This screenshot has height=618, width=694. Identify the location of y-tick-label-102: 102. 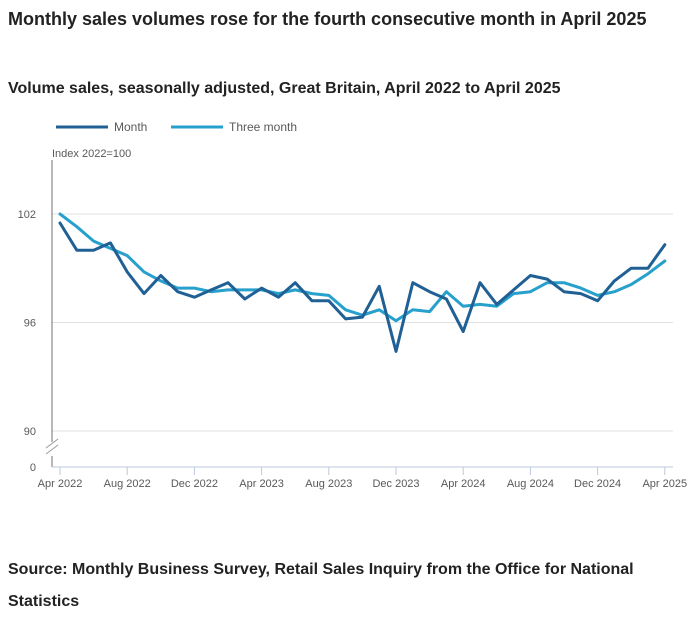
(27, 215).